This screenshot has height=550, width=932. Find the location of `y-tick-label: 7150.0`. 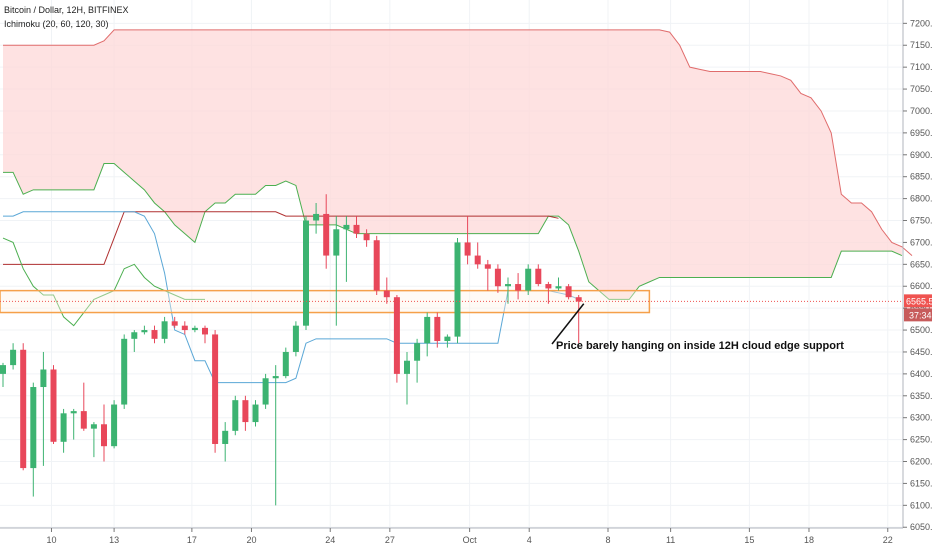

y-tick-label: 7150.0 is located at coordinates (921, 45).